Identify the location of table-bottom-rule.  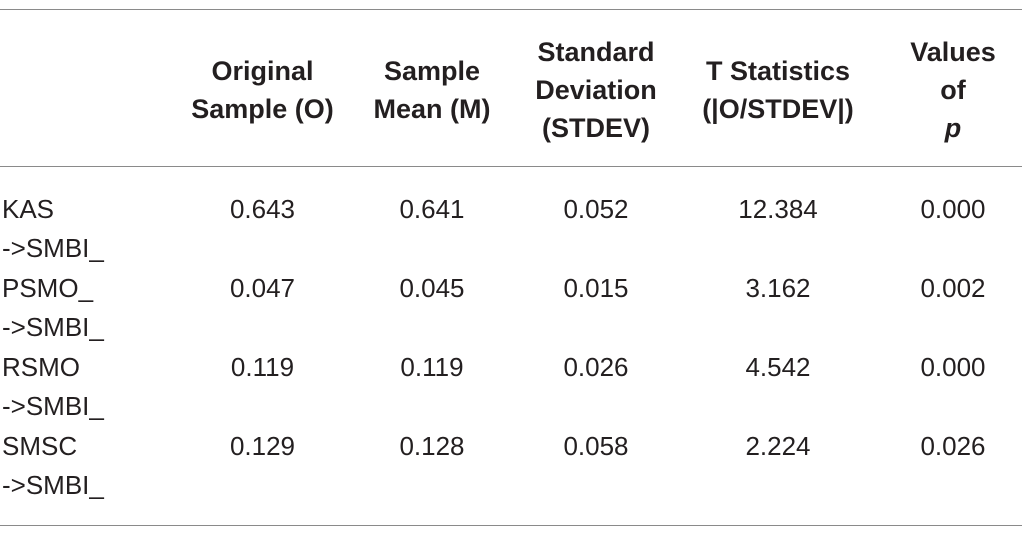
(511, 525).